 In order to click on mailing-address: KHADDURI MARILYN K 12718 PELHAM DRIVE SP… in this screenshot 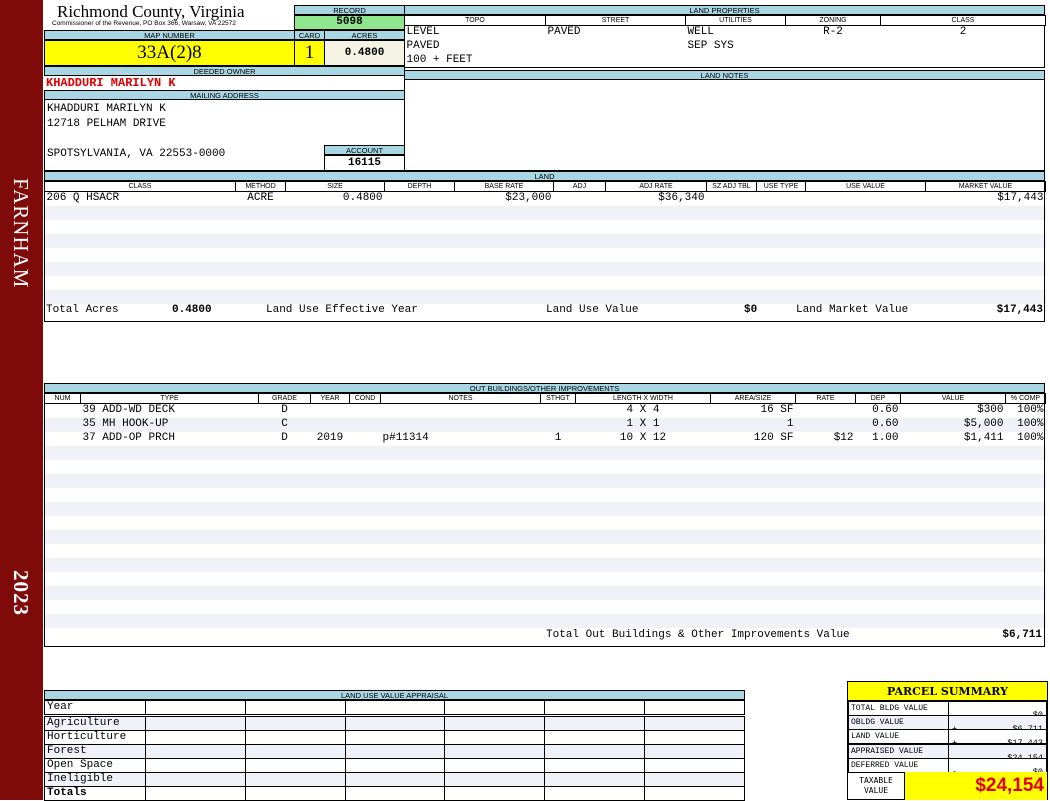, I will do `click(136, 132)`.